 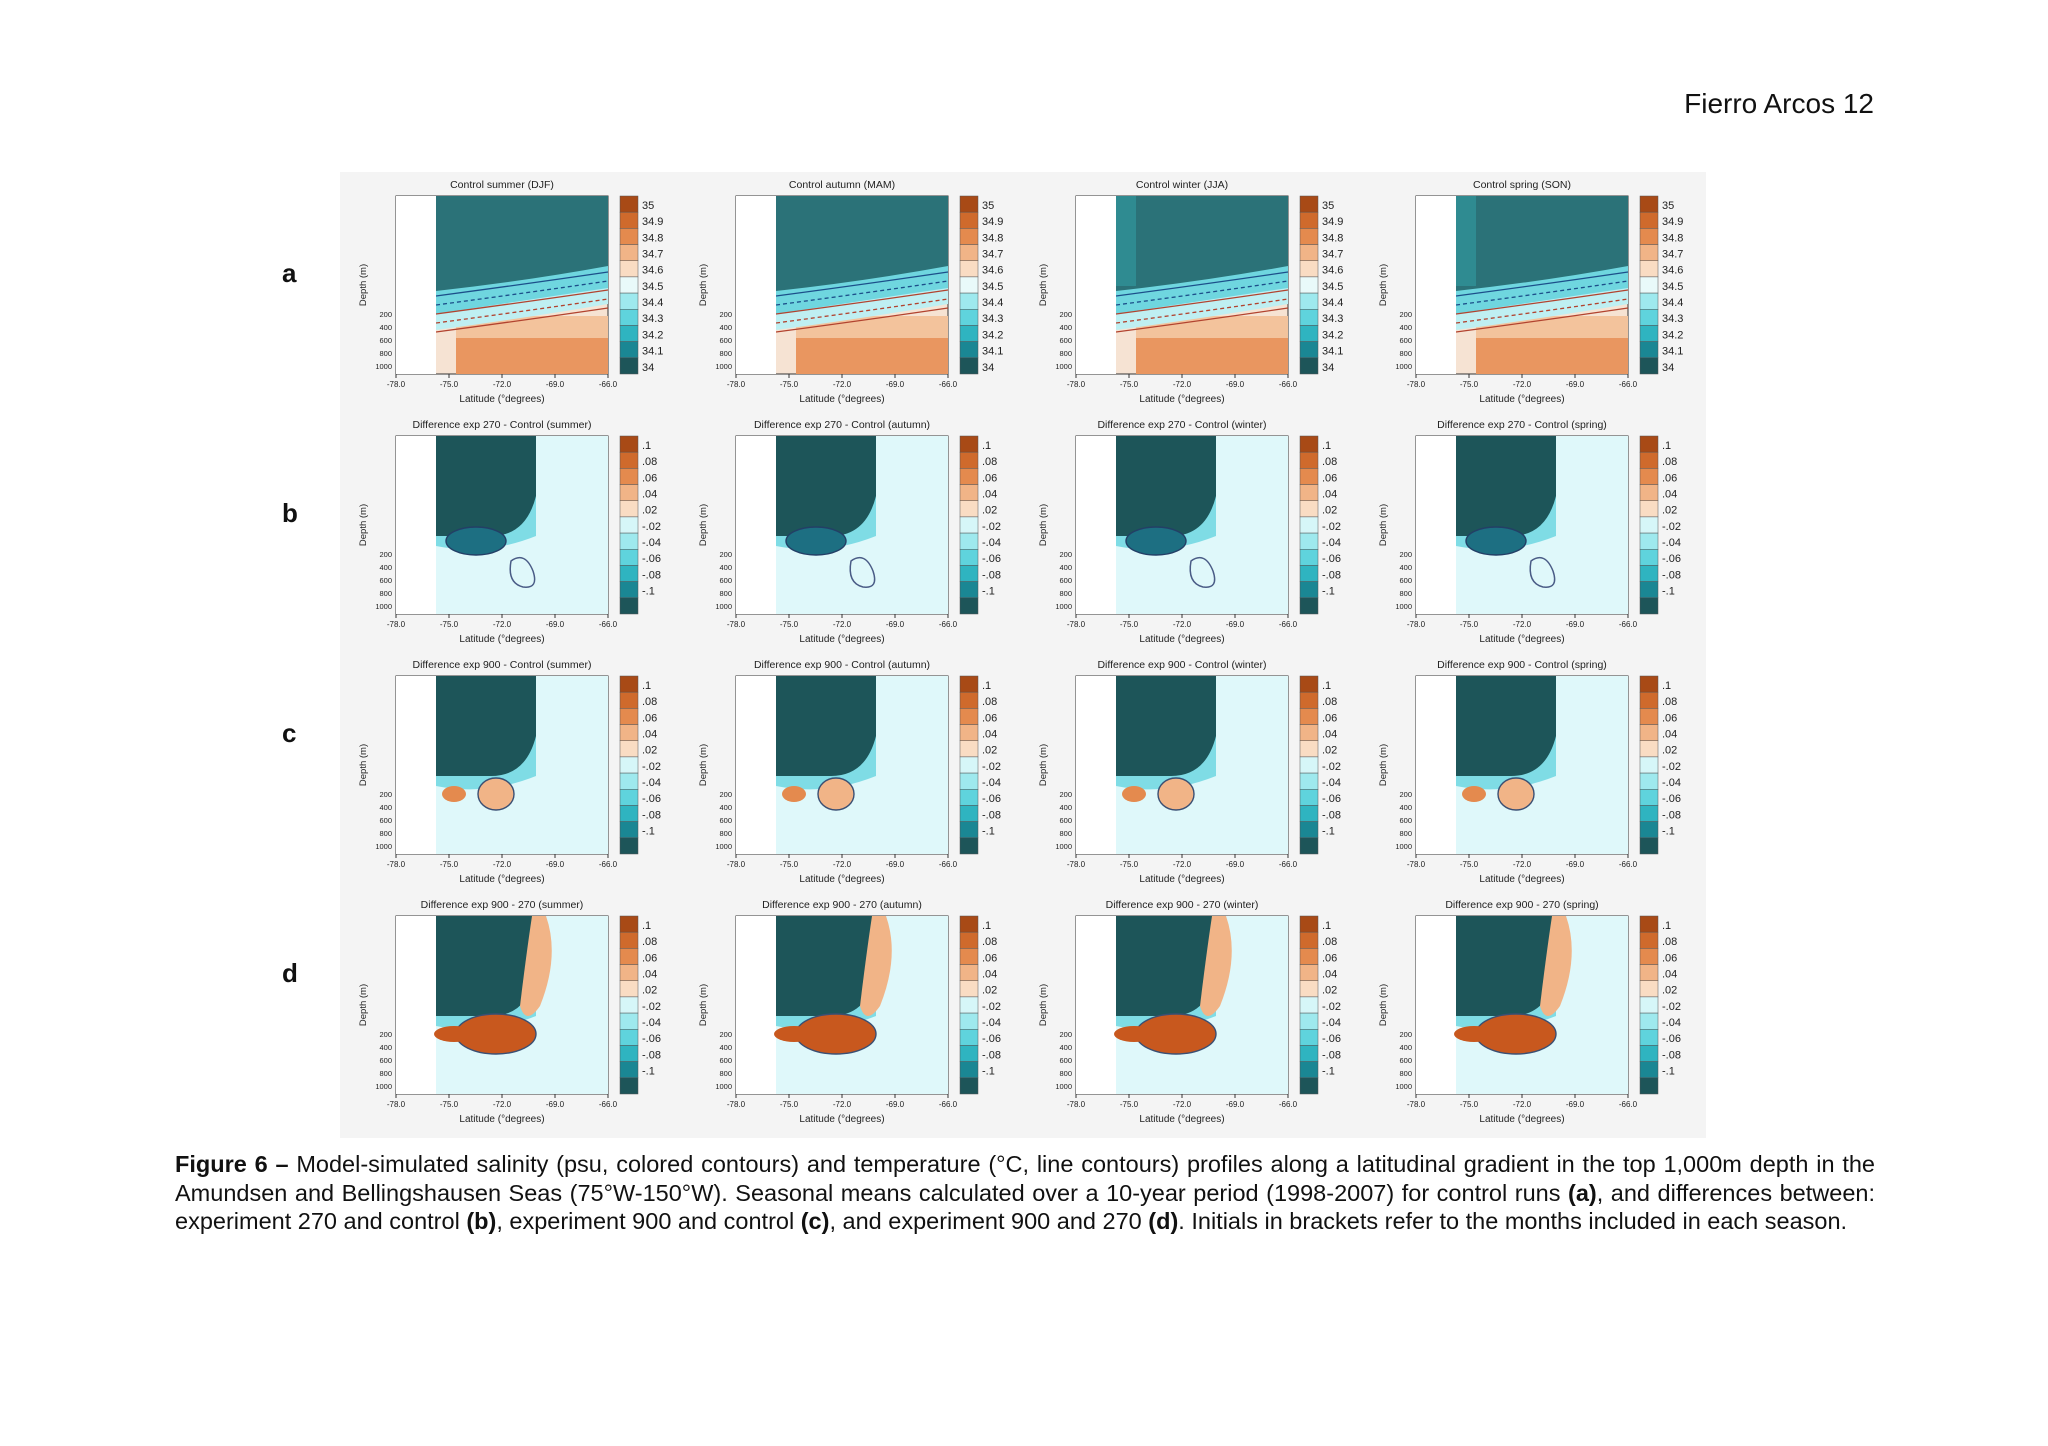 I want to click on y-tick-label: 600, so click(x=385, y=340).